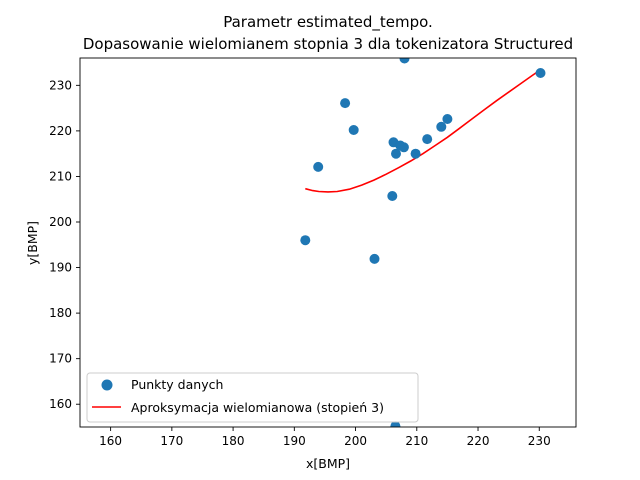 The width and height of the screenshot is (640, 480). Describe the element at coordinates (60, 85) in the screenshot. I see `y-tick-label: 230` at that location.